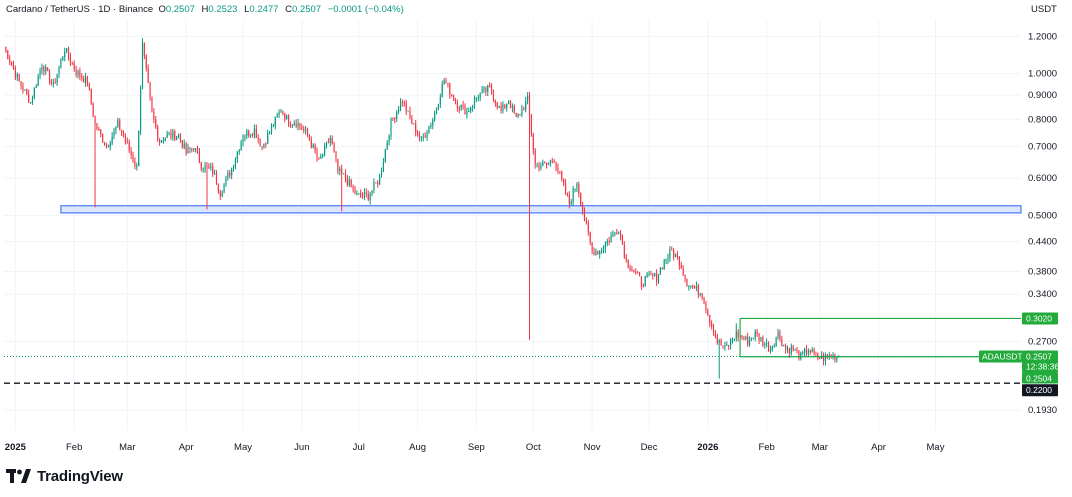 This screenshot has width=1072, height=497. What do you see at coordinates (1042, 178) in the screenshot?
I see `y-tick-label: 0.6000` at bounding box center [1042, 178].